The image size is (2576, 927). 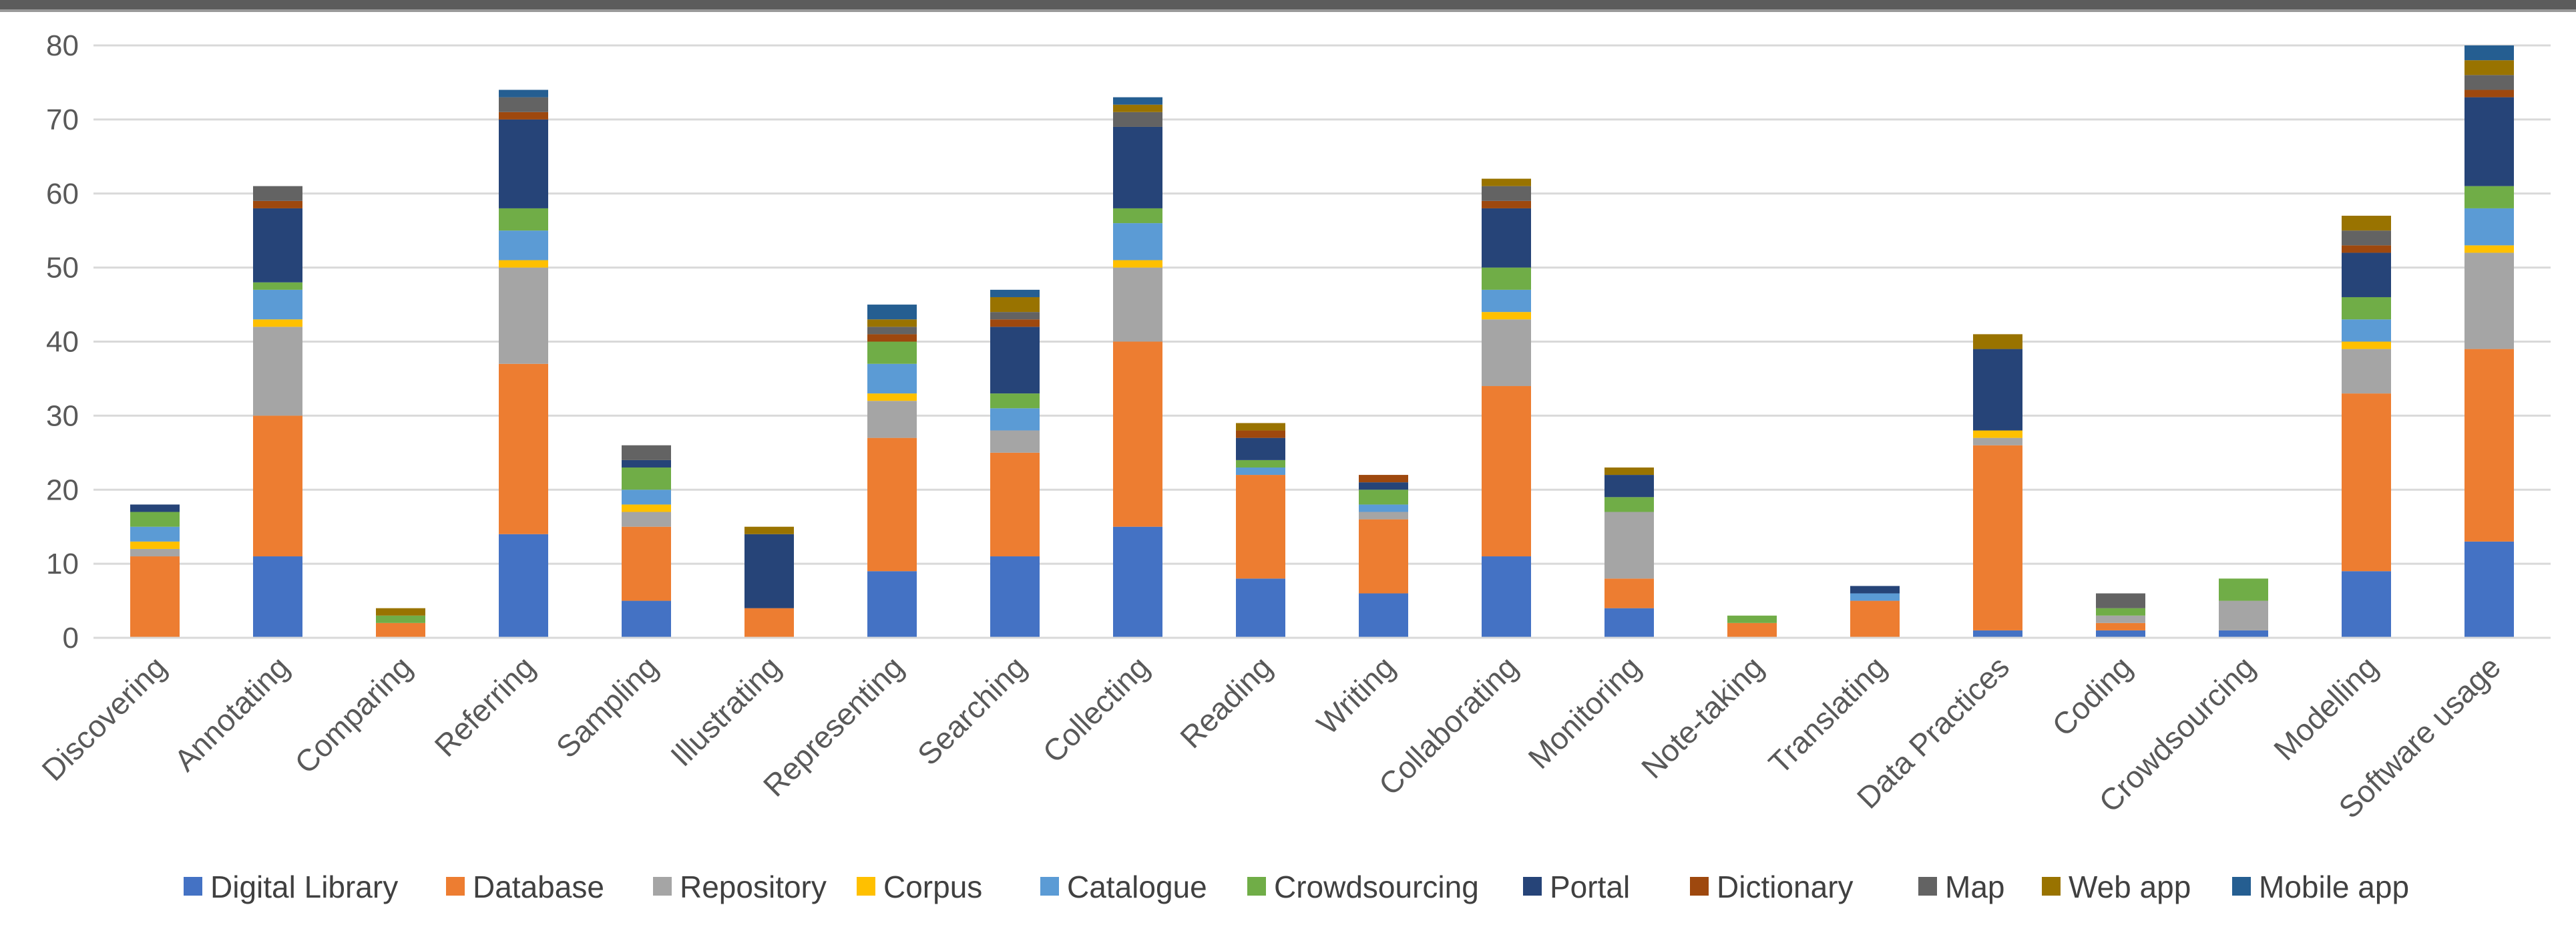 I want to click on x-tick-label: Referring, so click(x=485, y=706).